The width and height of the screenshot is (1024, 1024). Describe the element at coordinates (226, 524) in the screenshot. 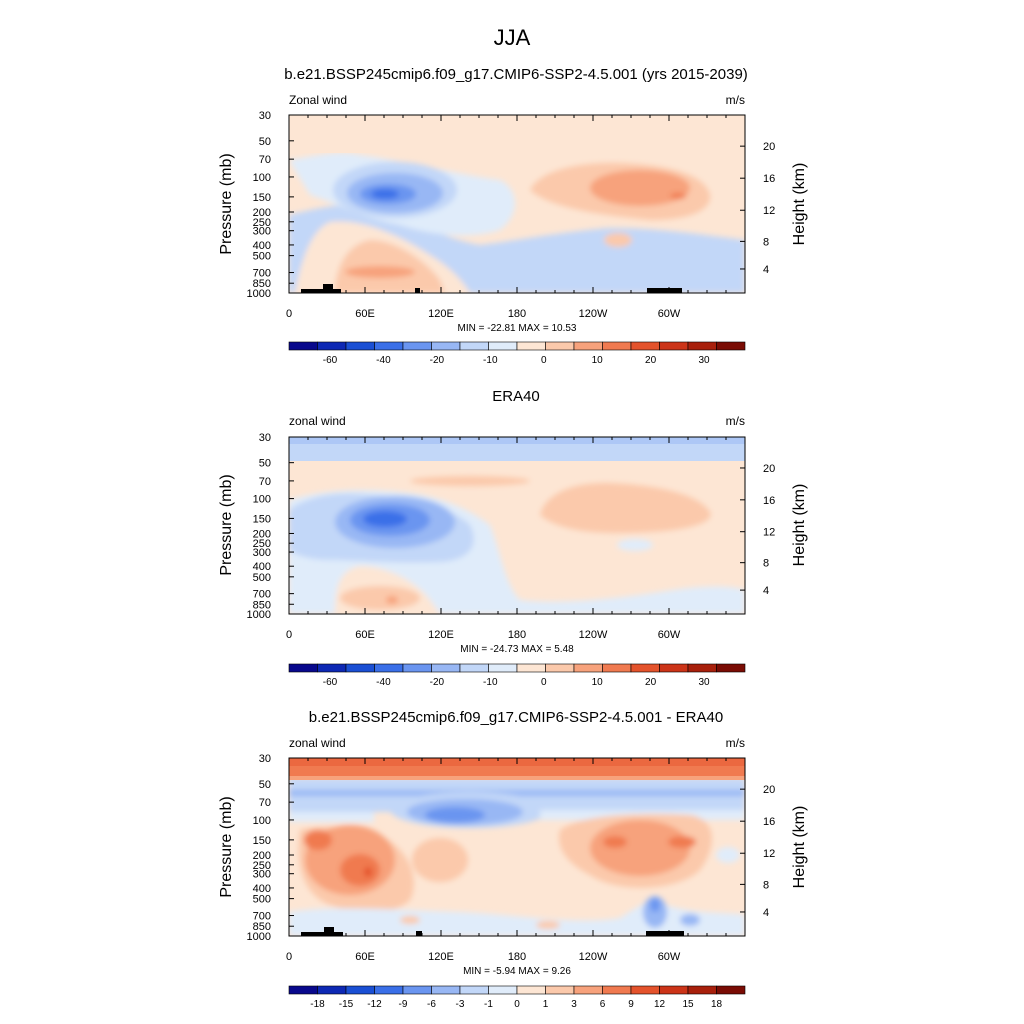

I see `panel-2-y-axis-label: Pressure (mb)` at that location.